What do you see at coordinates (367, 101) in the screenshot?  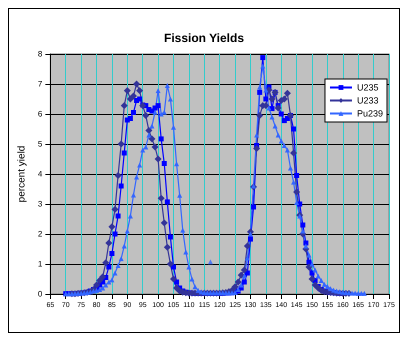 I see `legend-label: U233` at bounding box center [367, 101].